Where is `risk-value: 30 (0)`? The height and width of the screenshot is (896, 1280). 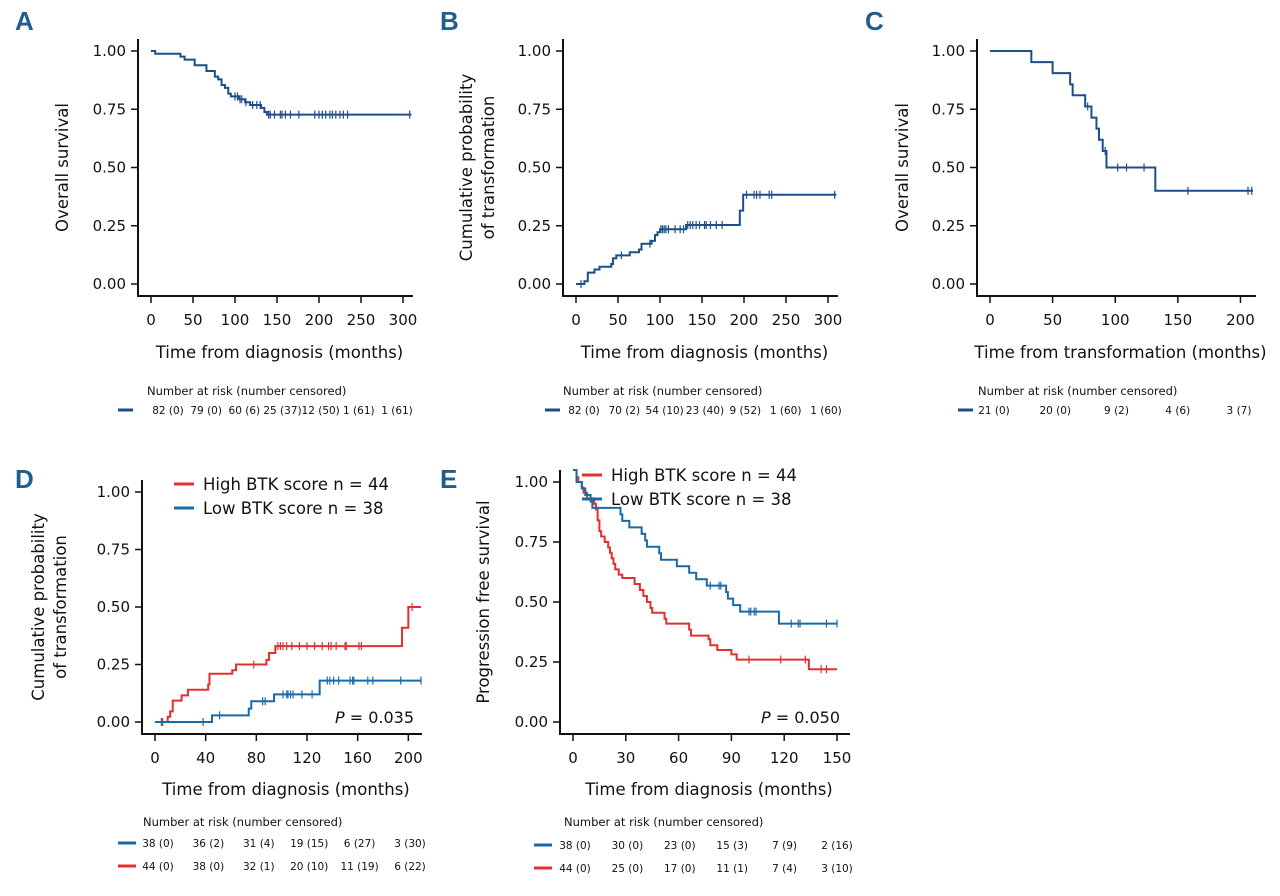 risk-value: 30 (0) is located at coordinates (628, 846).